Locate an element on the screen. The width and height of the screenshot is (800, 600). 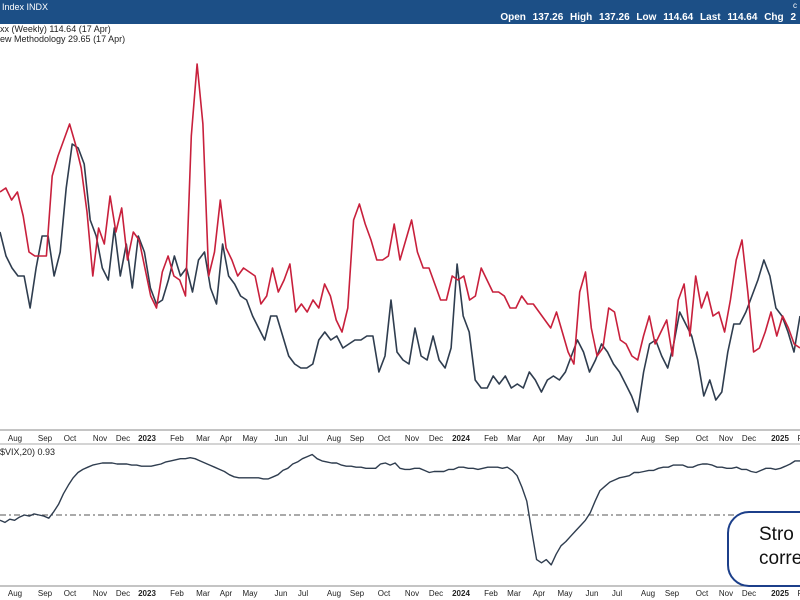
quote-chg-label: Chg is located at coordinates (774, 17).